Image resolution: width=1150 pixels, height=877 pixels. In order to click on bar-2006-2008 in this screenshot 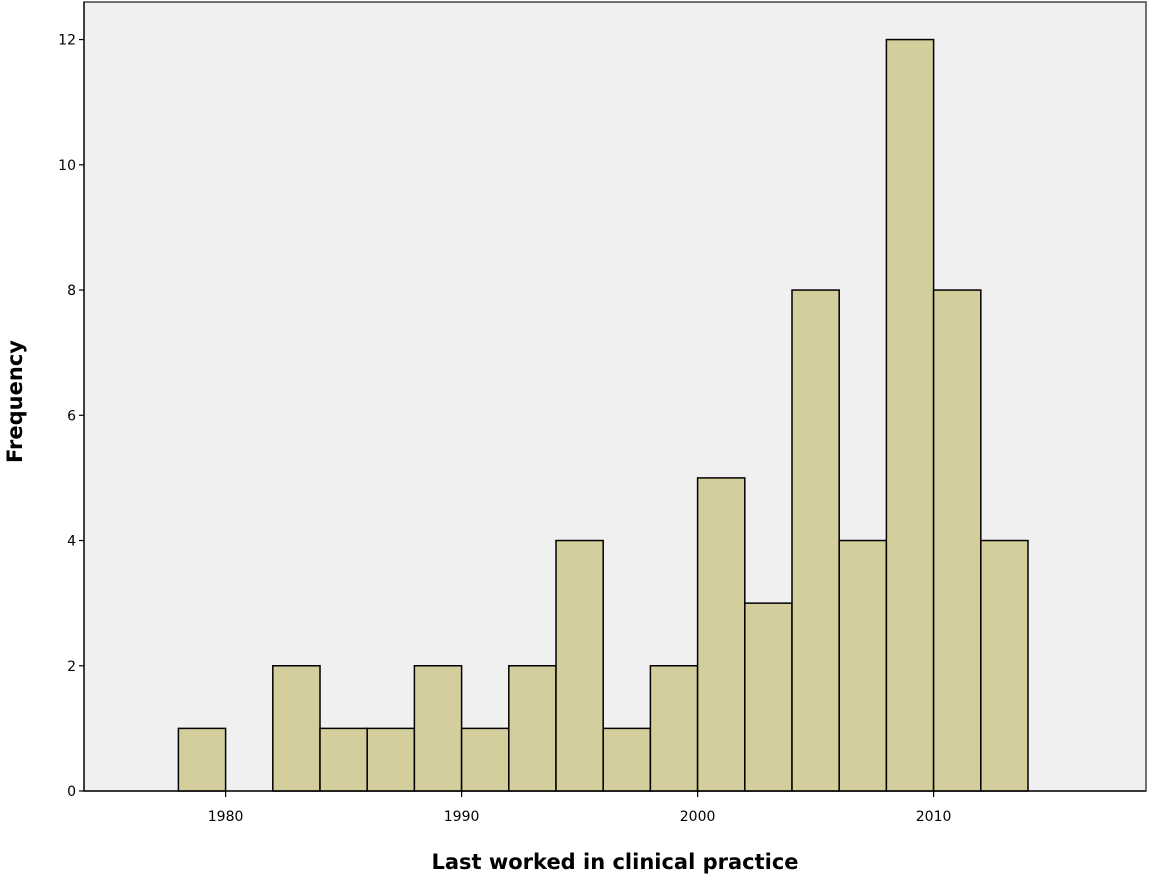, I will do `click(863, 665)`.